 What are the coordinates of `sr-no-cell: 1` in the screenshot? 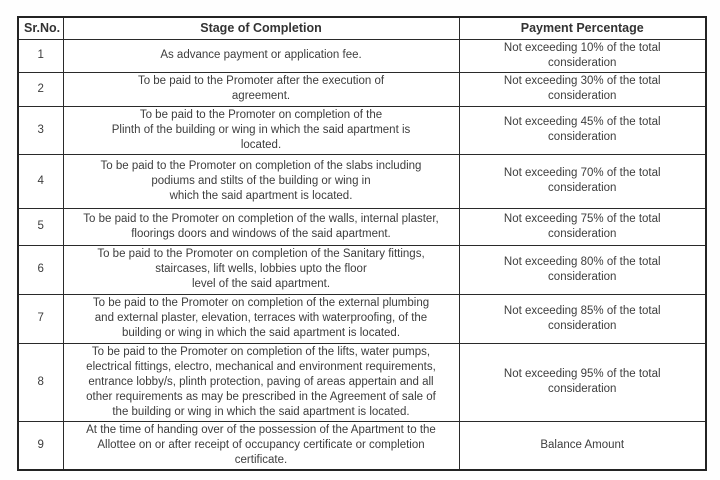 It's located at (40, 55).